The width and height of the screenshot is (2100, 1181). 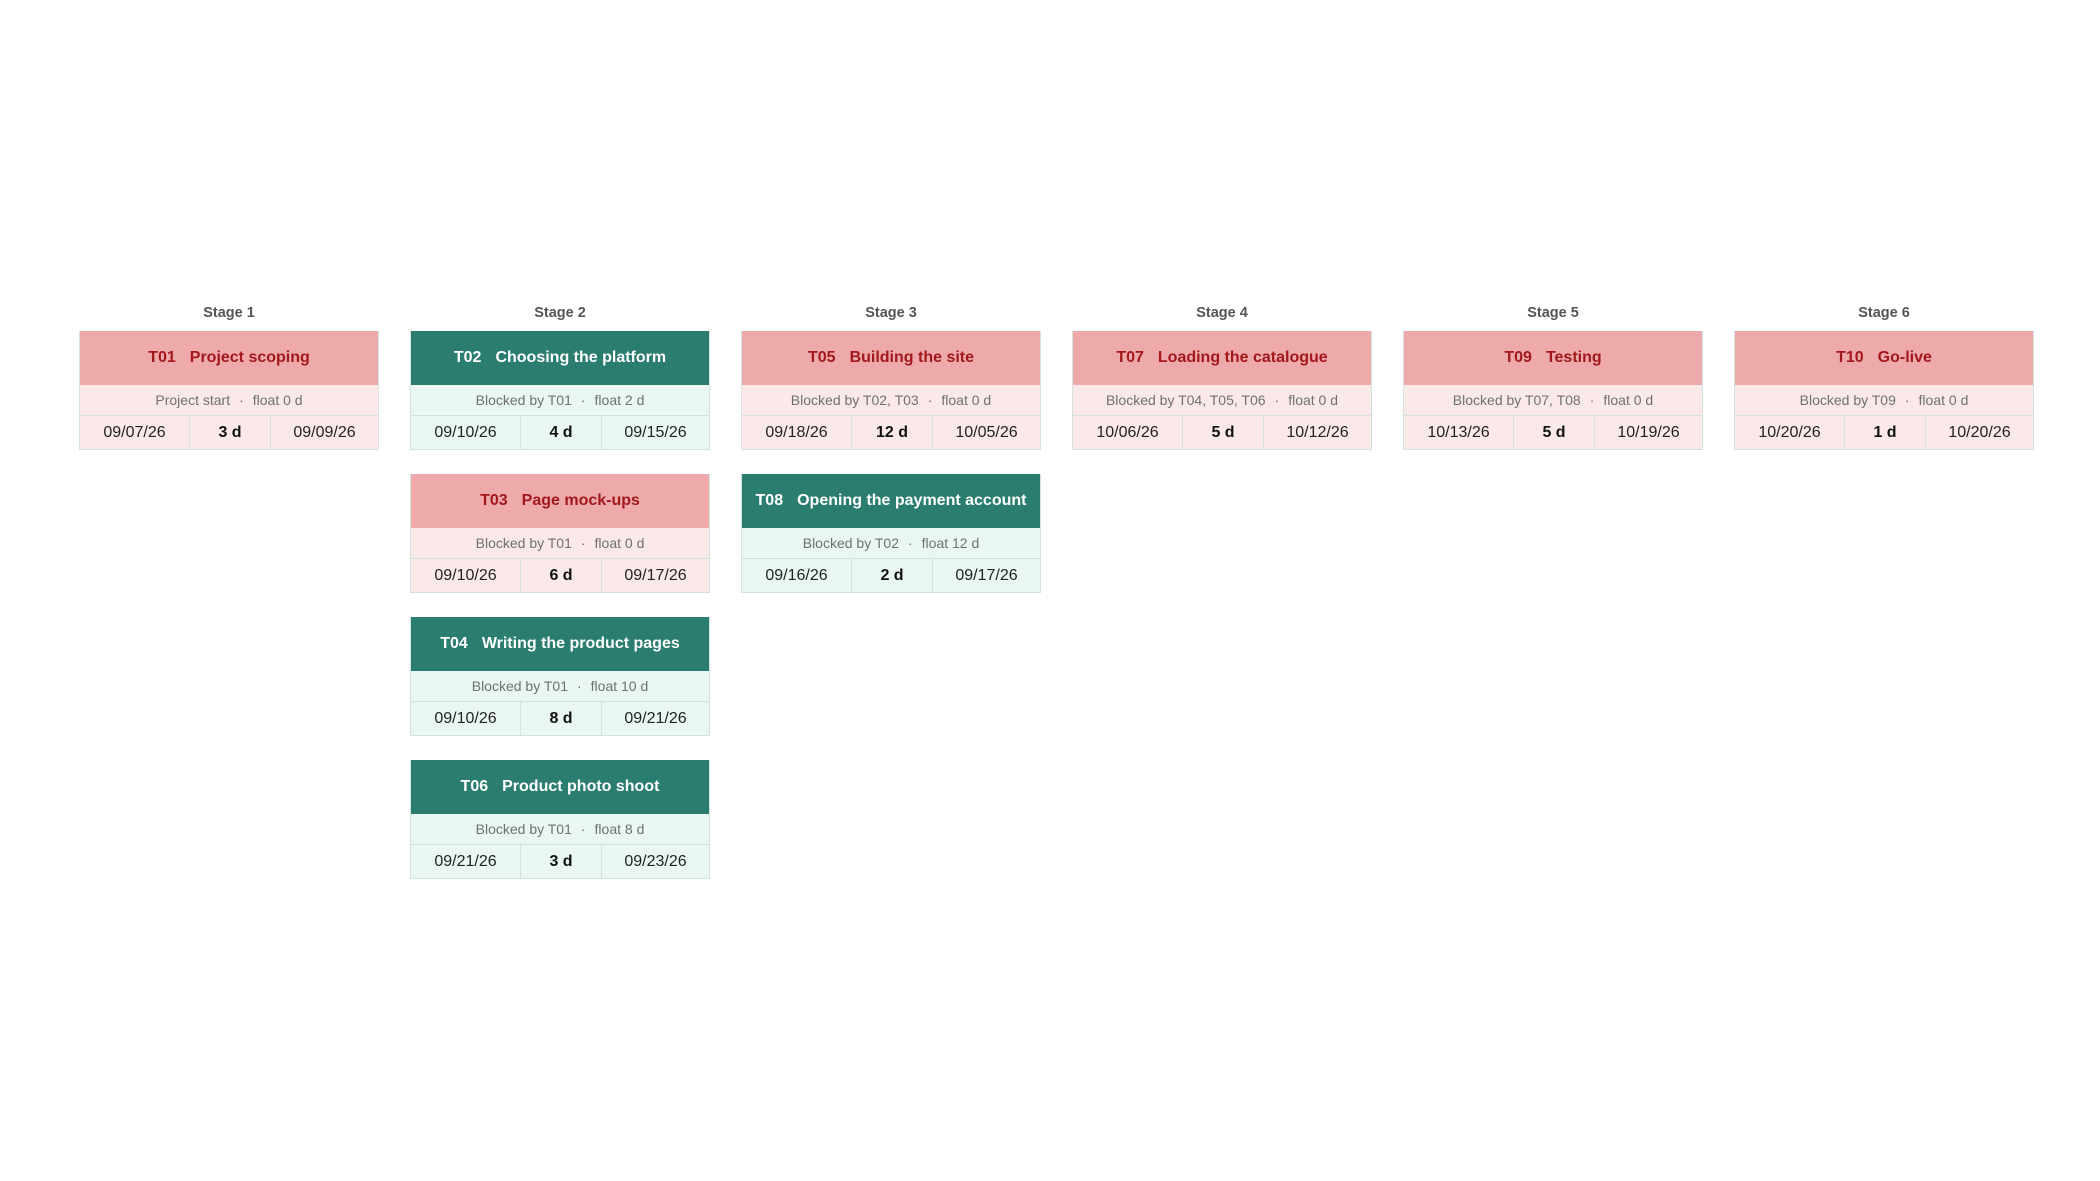 What do you see at coordinates (561, 575) in the screenshot?
I see `task-duration: 6 d` at bounding box center [561, 575].